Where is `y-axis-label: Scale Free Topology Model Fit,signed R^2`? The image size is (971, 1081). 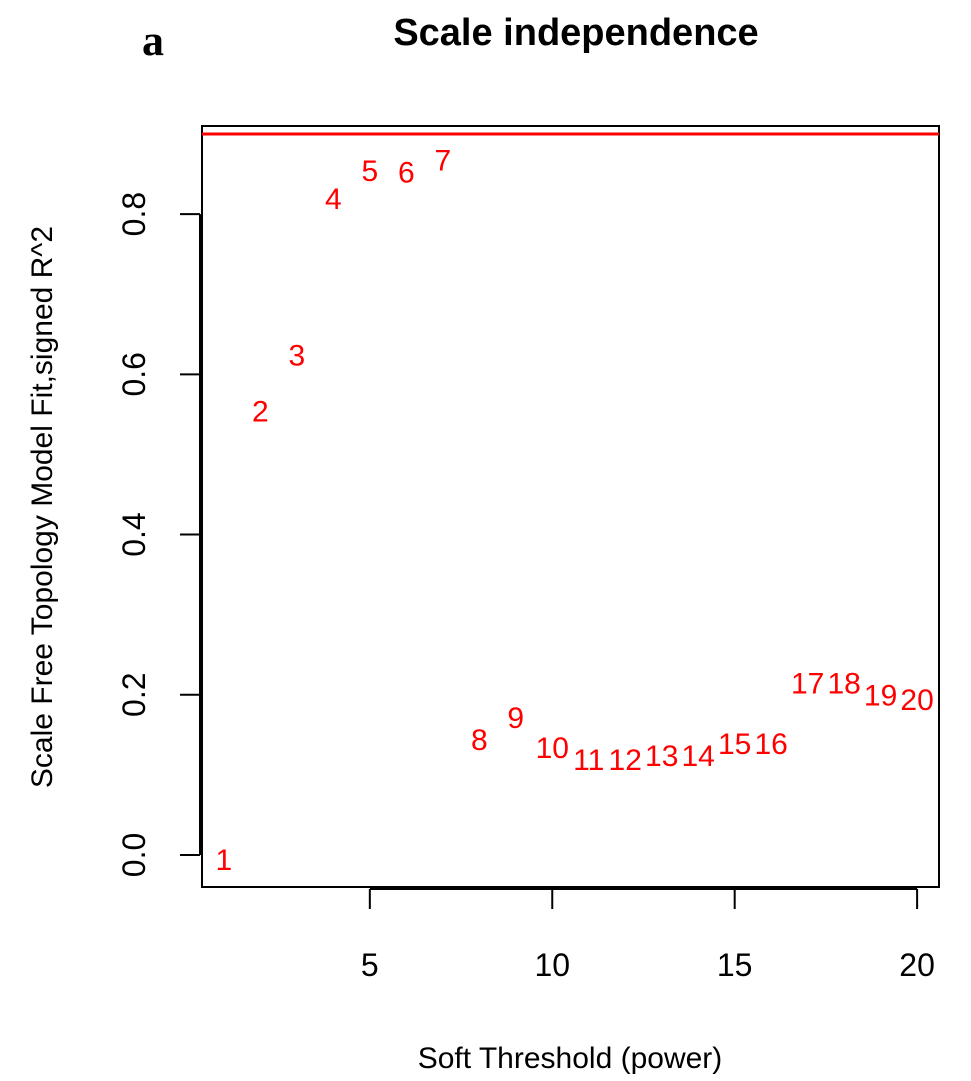
y-axis-label: Scale Free Topology Model Fit,signed R^2 is located at coordinates (42, 507).